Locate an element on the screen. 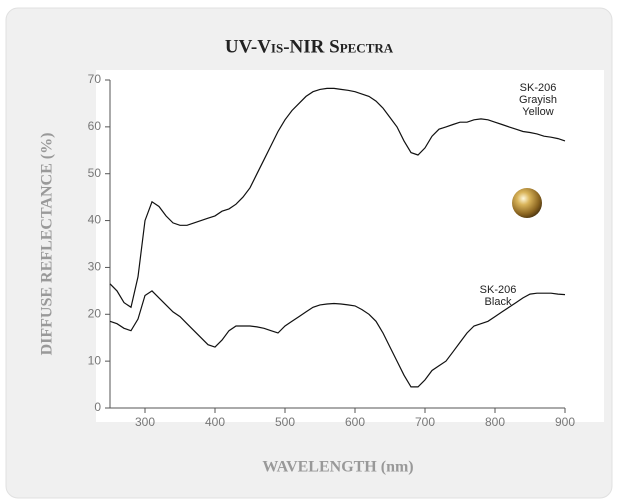 The image size is (618, 502). chart-title: UV-Vis-NIR Spectra is located at coordinates (309, 46).